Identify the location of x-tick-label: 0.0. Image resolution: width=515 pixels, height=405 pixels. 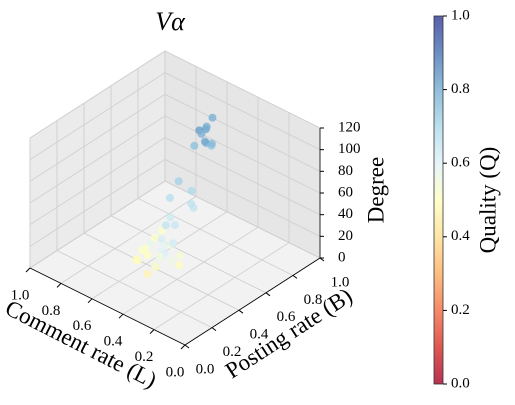
(175, 372).